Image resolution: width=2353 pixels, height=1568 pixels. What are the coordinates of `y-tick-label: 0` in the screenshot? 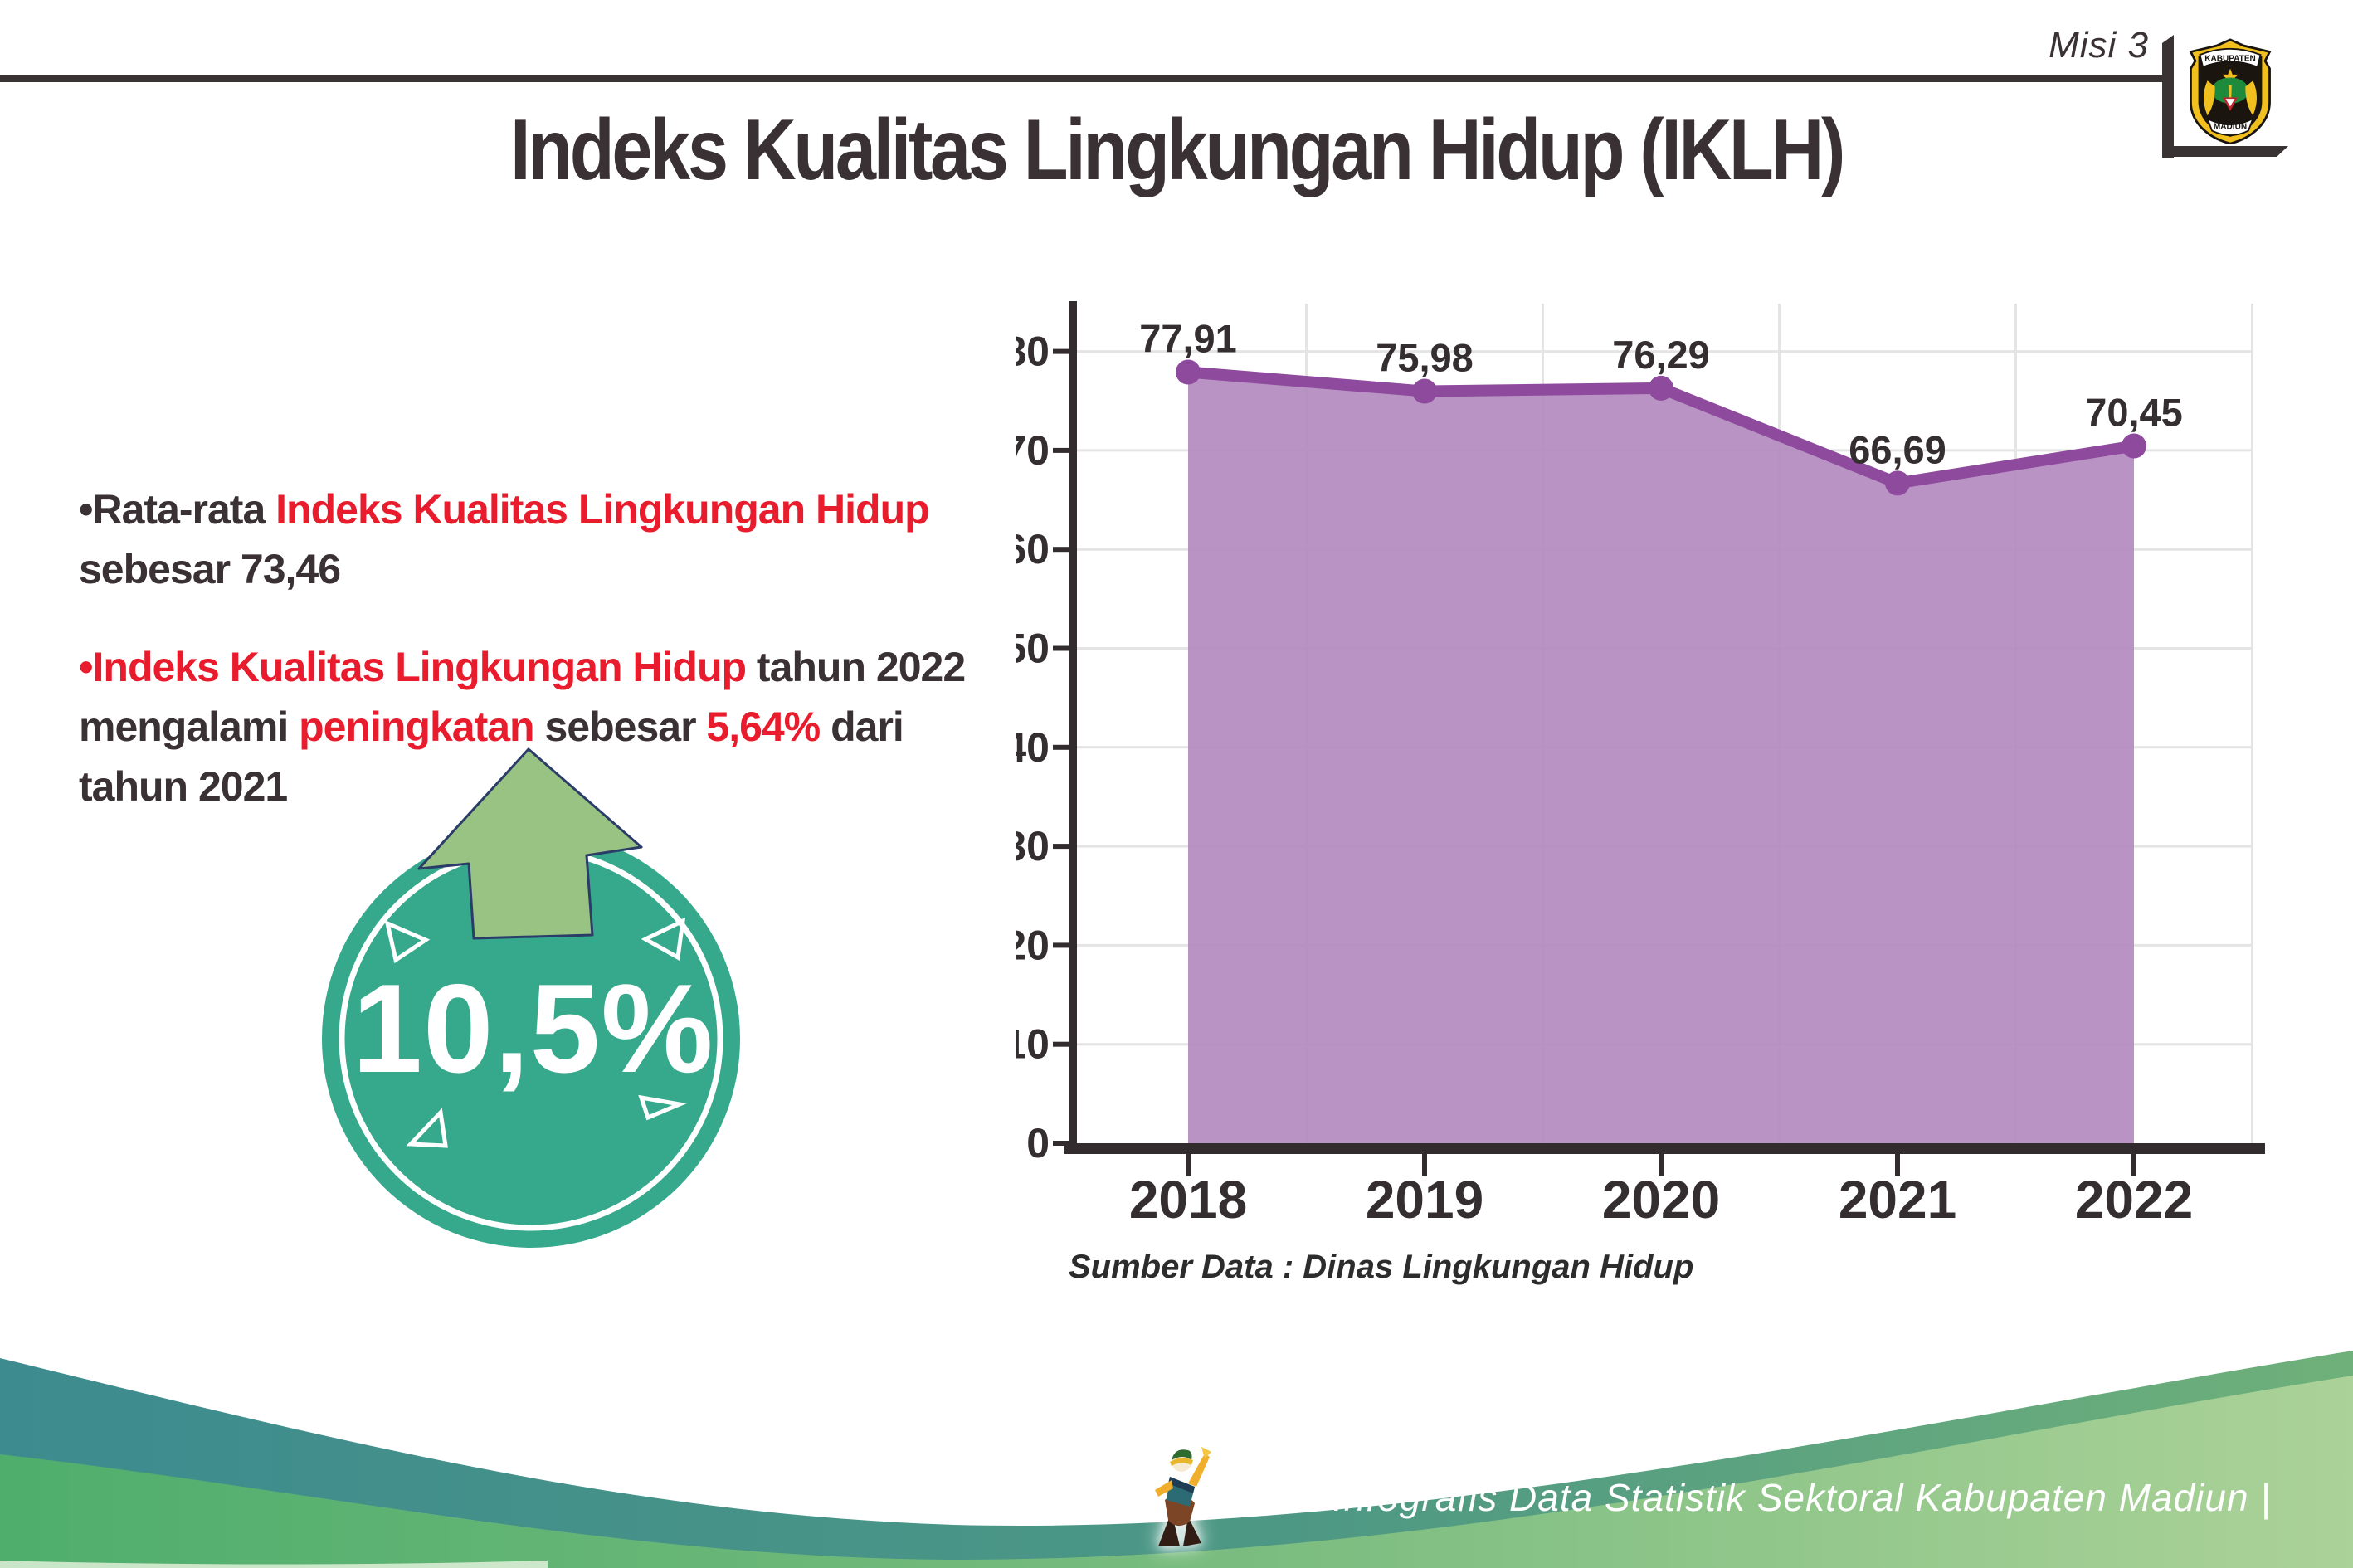 It's located at (1038, 1143).